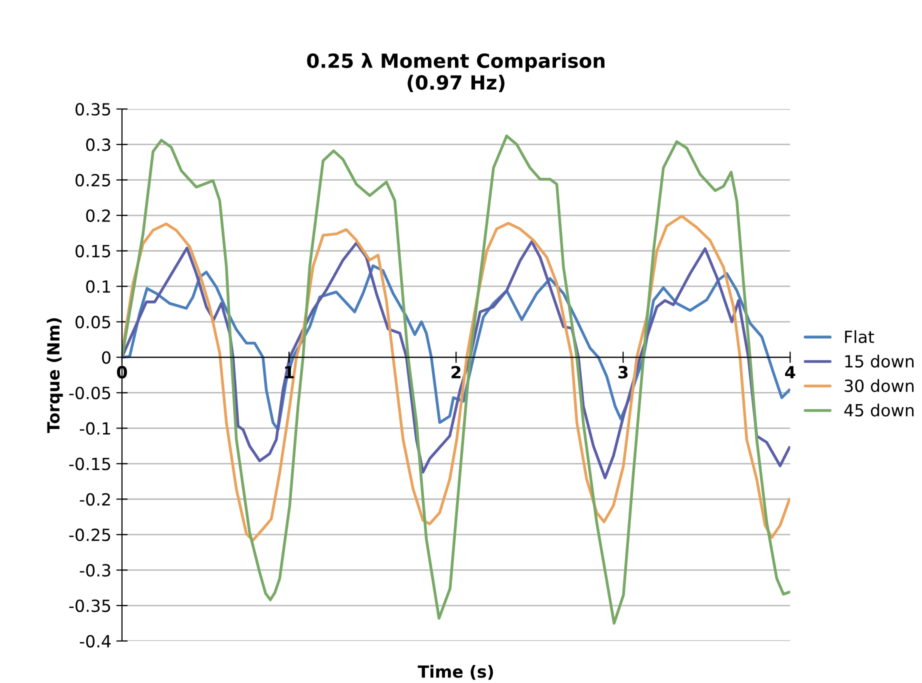 Image resolution: width=922 pixels, height=683 pixels. Describe the element at coordinates (455, 72) in the screenshot. I see `chart-title: 0.25 λ Moment Comparison (0.97 Hz)` at that location.